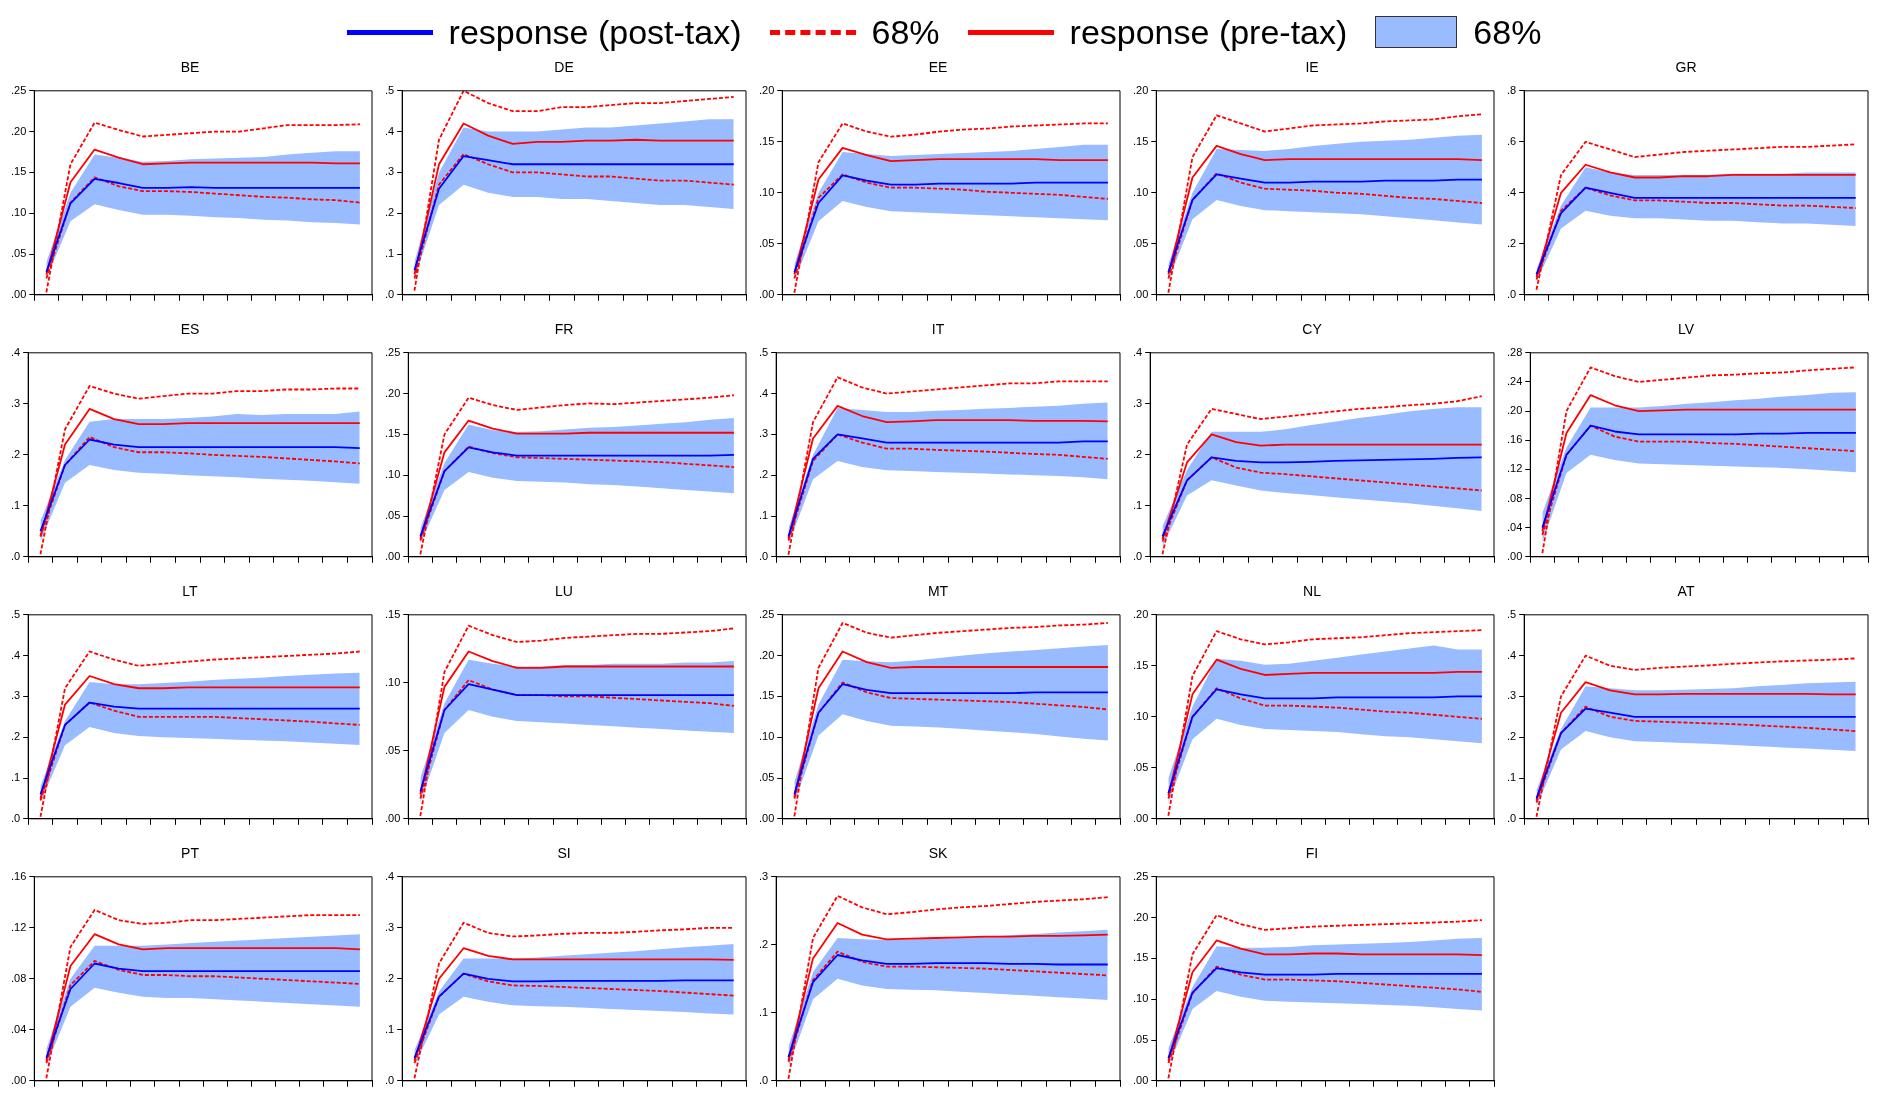 Image resolution: width=1888 pixels, height=1104 pixels. Describe the element at coordinates (1514, 380) in the screenshot. I see `y-tick-label: .24` at that location.